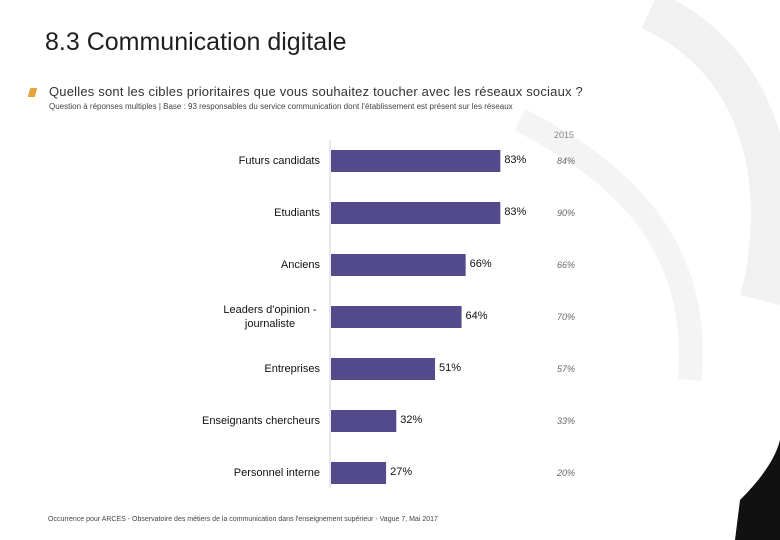 Image resolution: width=780 pixels, height=540 pixels. I want to click on value-label: 32%, so click(411, 420).